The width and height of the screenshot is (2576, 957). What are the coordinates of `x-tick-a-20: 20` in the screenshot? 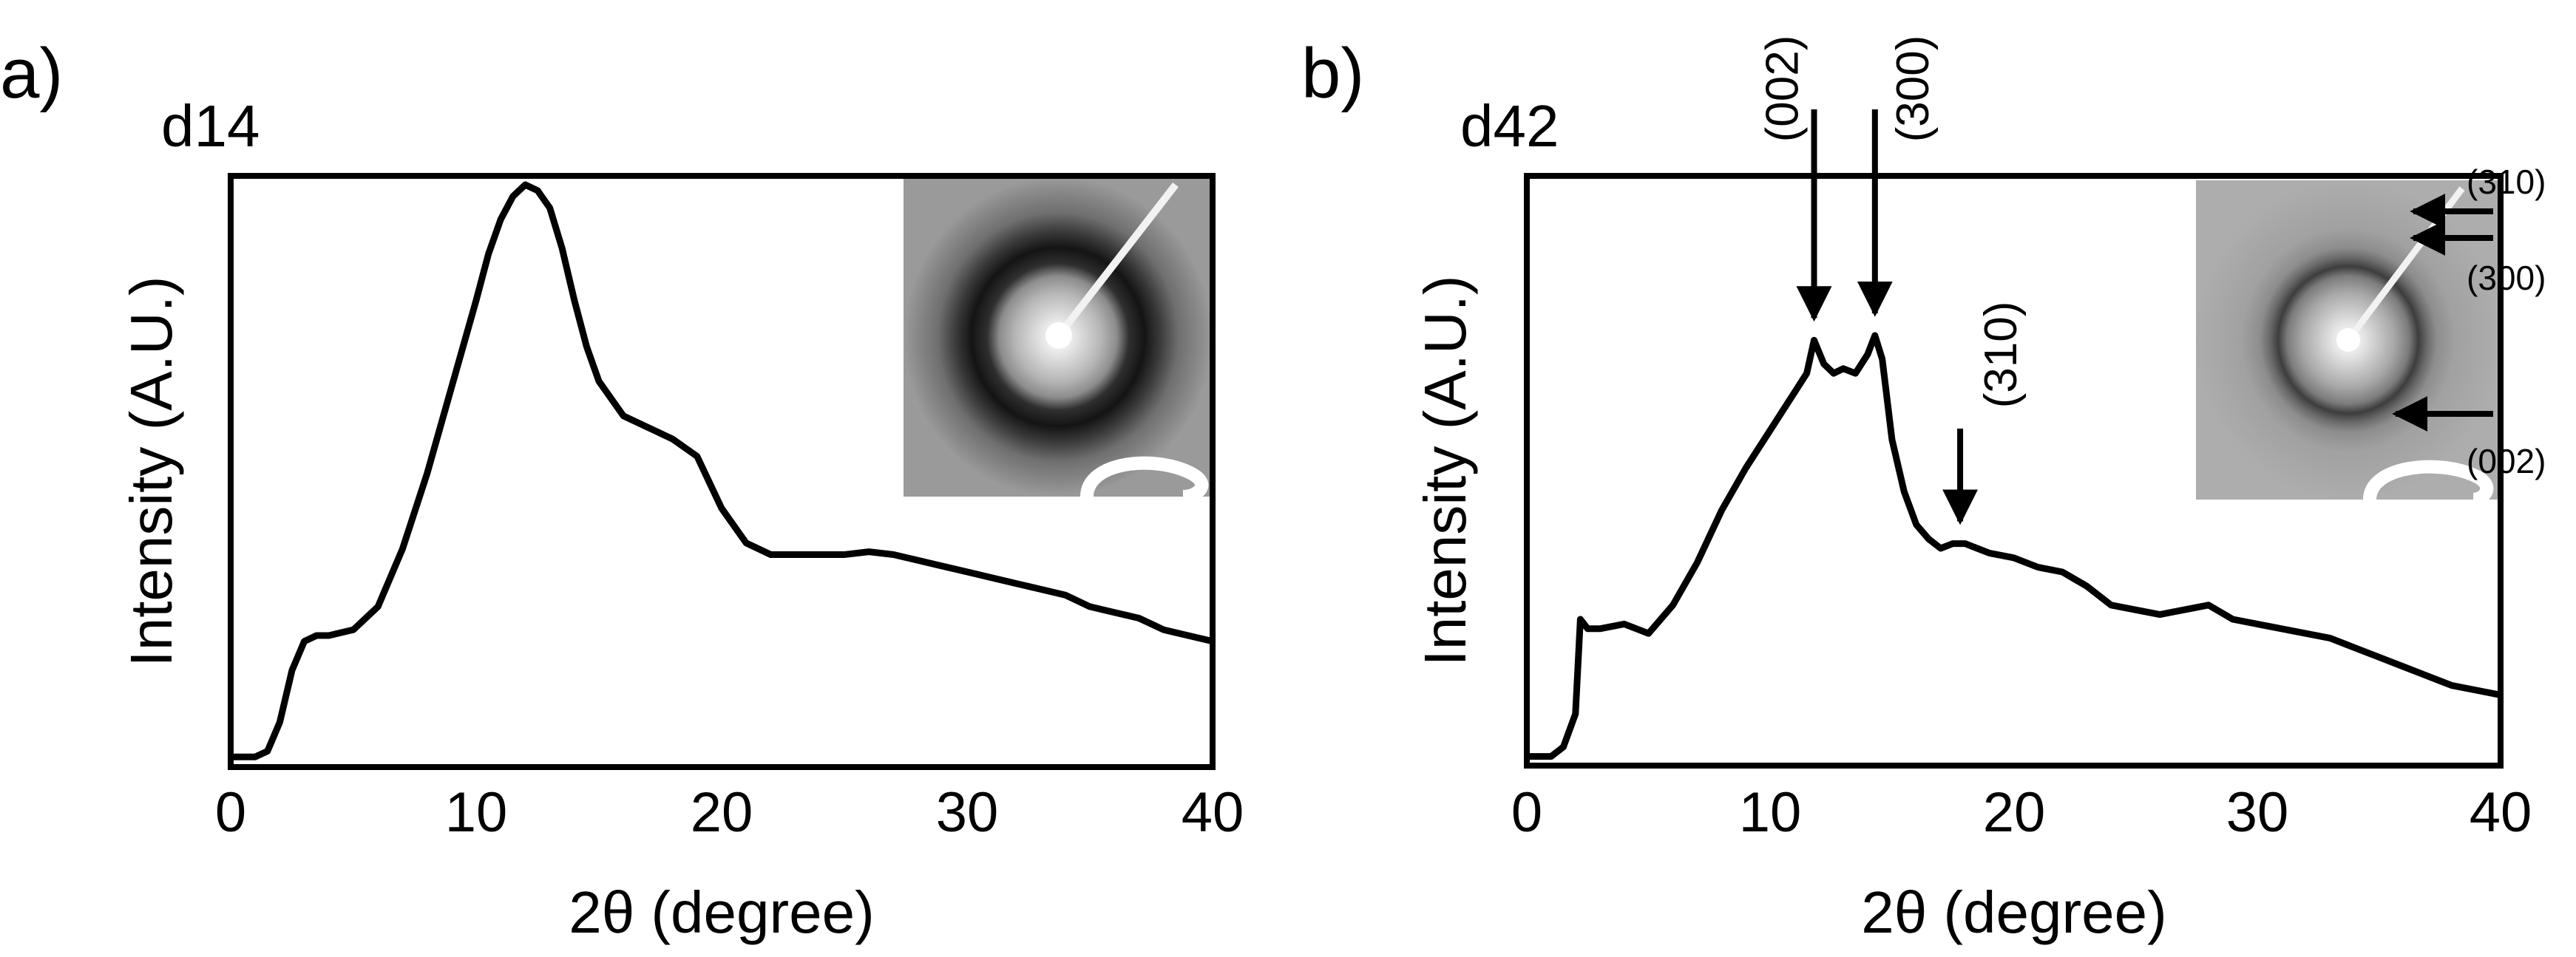 It's located at (722, 813).